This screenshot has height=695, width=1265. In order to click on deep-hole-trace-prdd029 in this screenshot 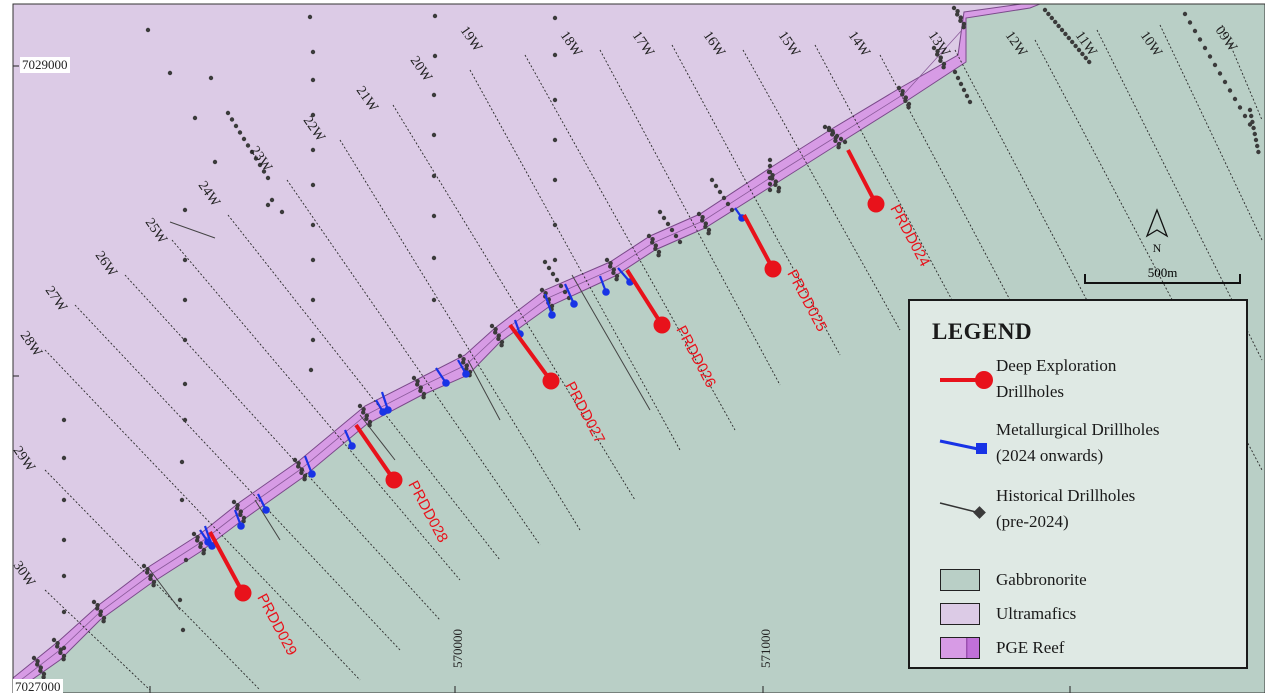, I will do `click(226, 562)`.